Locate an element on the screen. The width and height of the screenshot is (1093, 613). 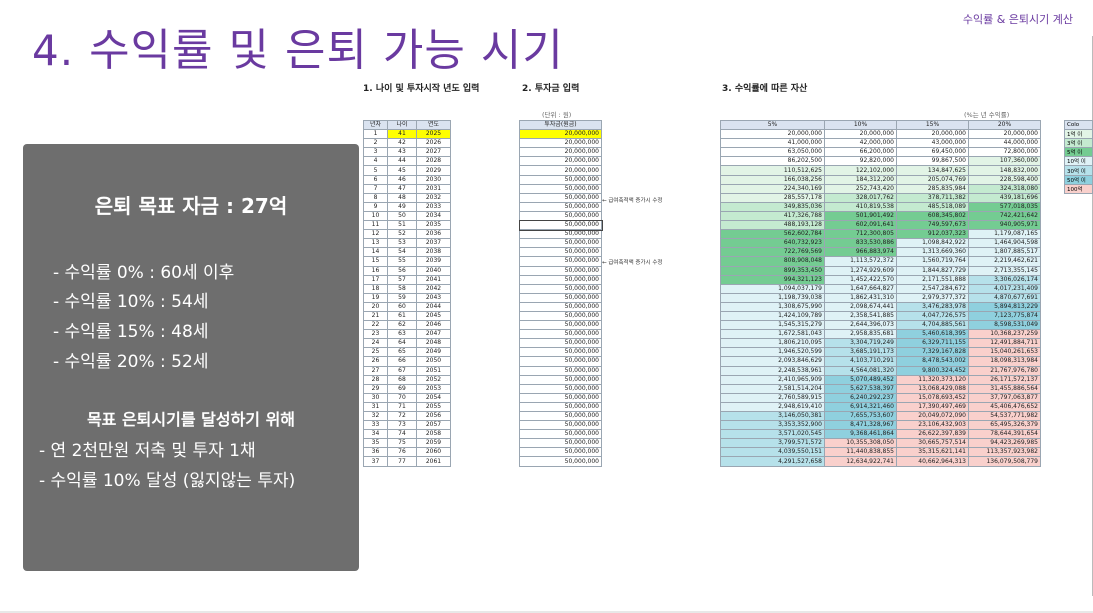
table-cell: 2051 is located at coordinates (433, 370).